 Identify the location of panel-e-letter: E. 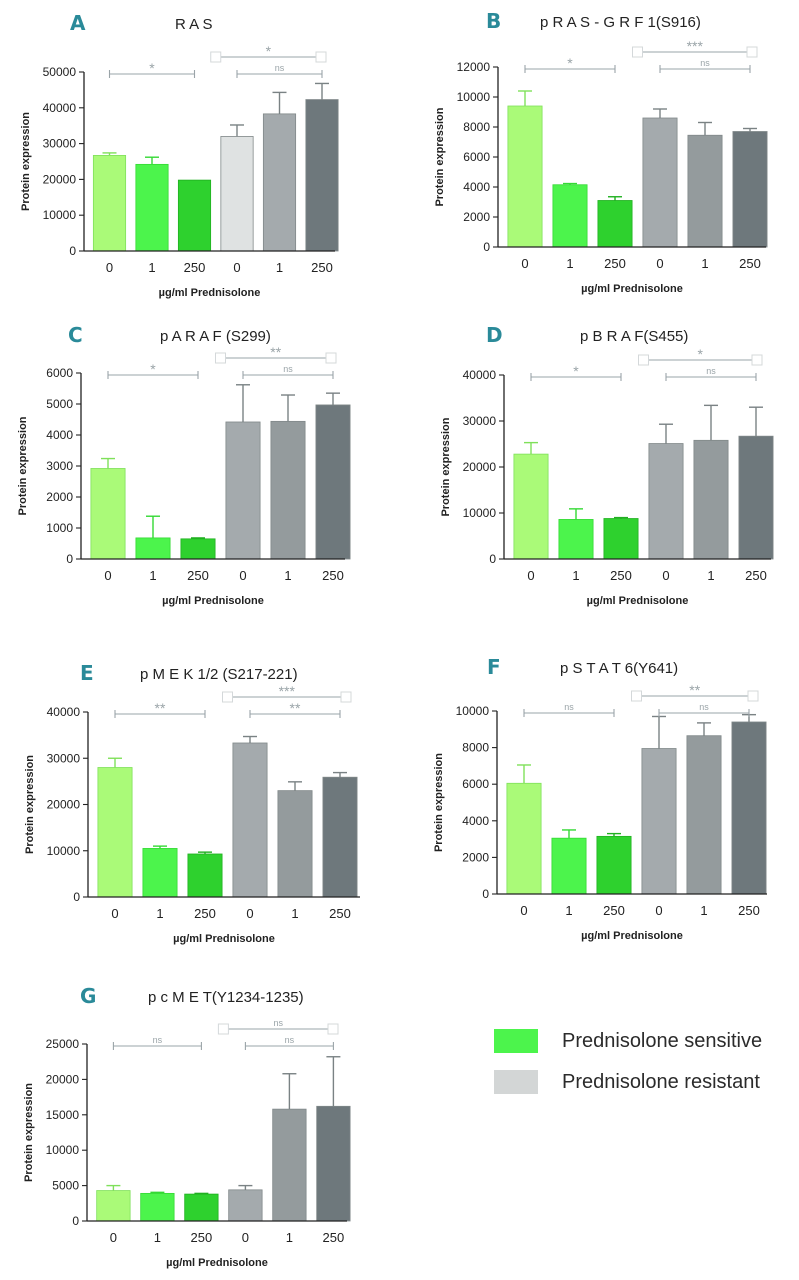
(87, 673).